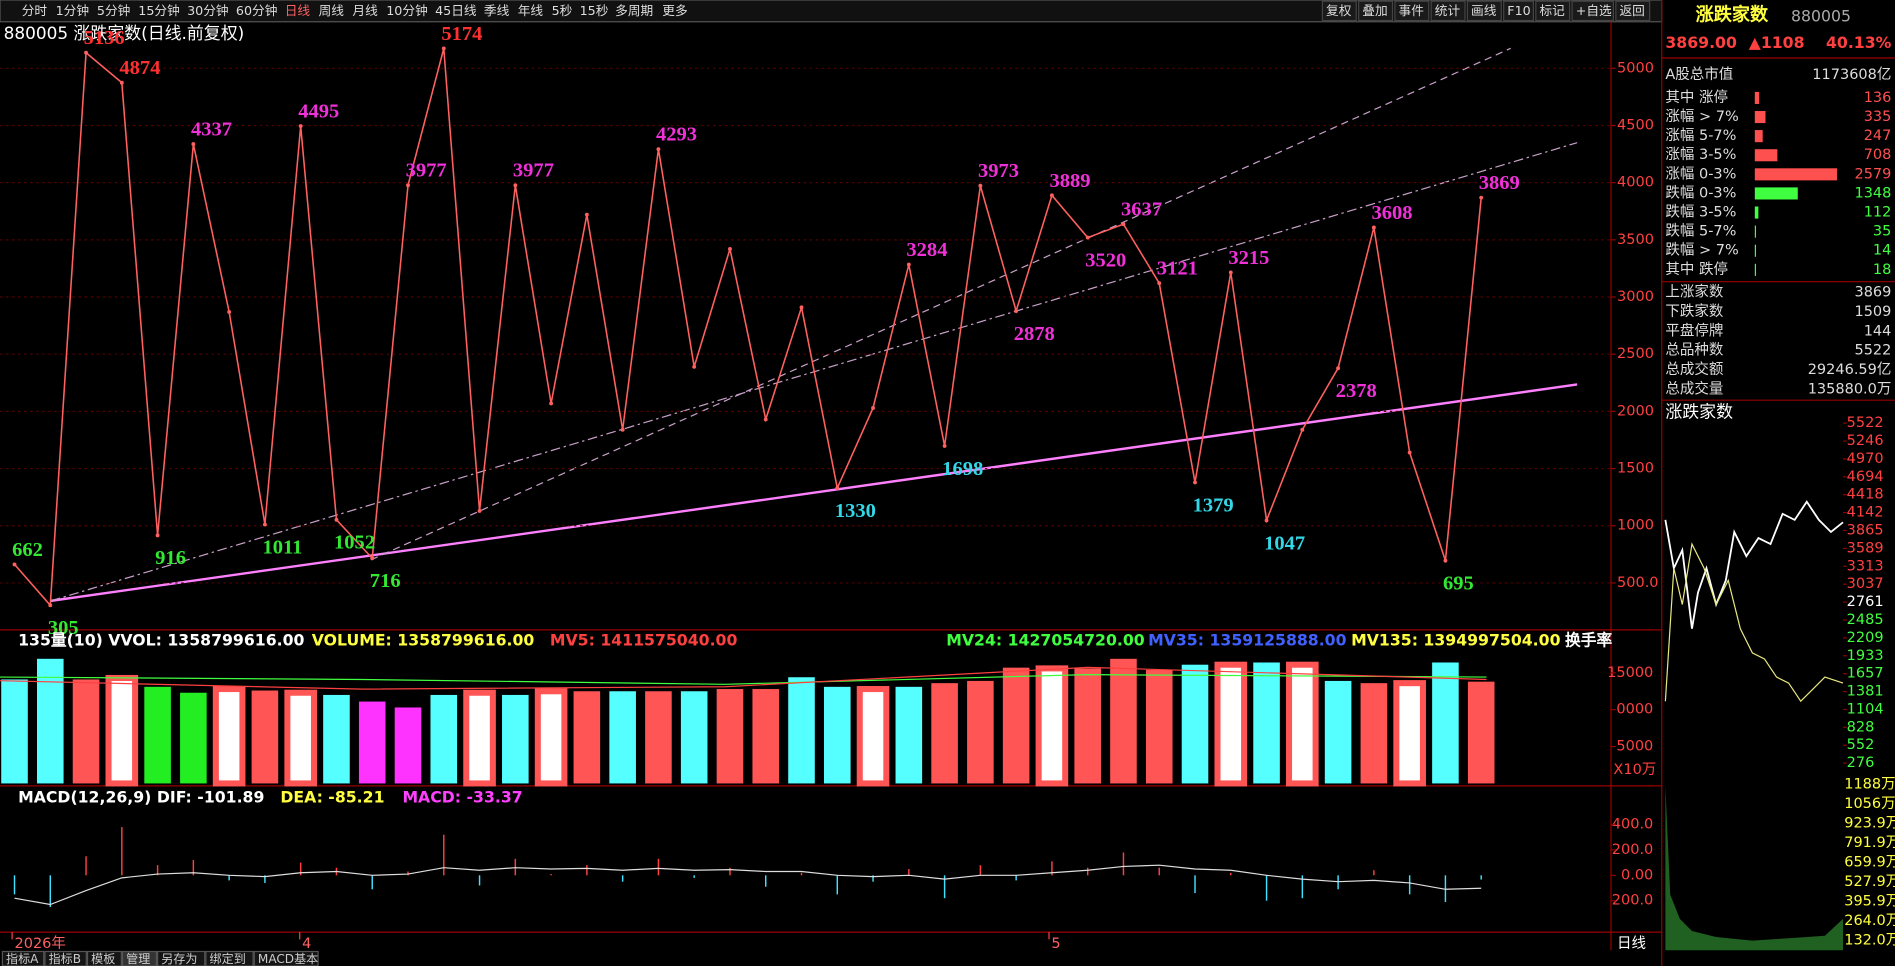 This screenshot has width=1895, height=966. What do you see at coordinates (1865, 495) in the screenshot?
I see `mini-tick-label: 4418` at bounding box center [1865, 495].